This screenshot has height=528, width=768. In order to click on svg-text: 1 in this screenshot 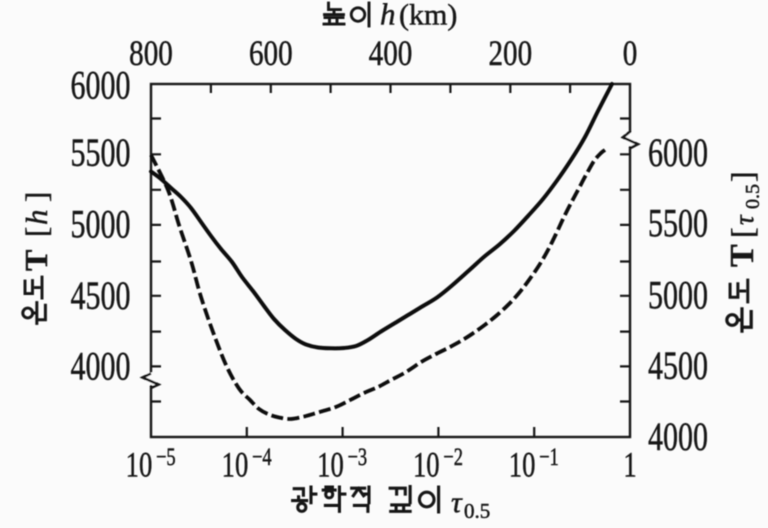, I will do `click(629, 465)`.